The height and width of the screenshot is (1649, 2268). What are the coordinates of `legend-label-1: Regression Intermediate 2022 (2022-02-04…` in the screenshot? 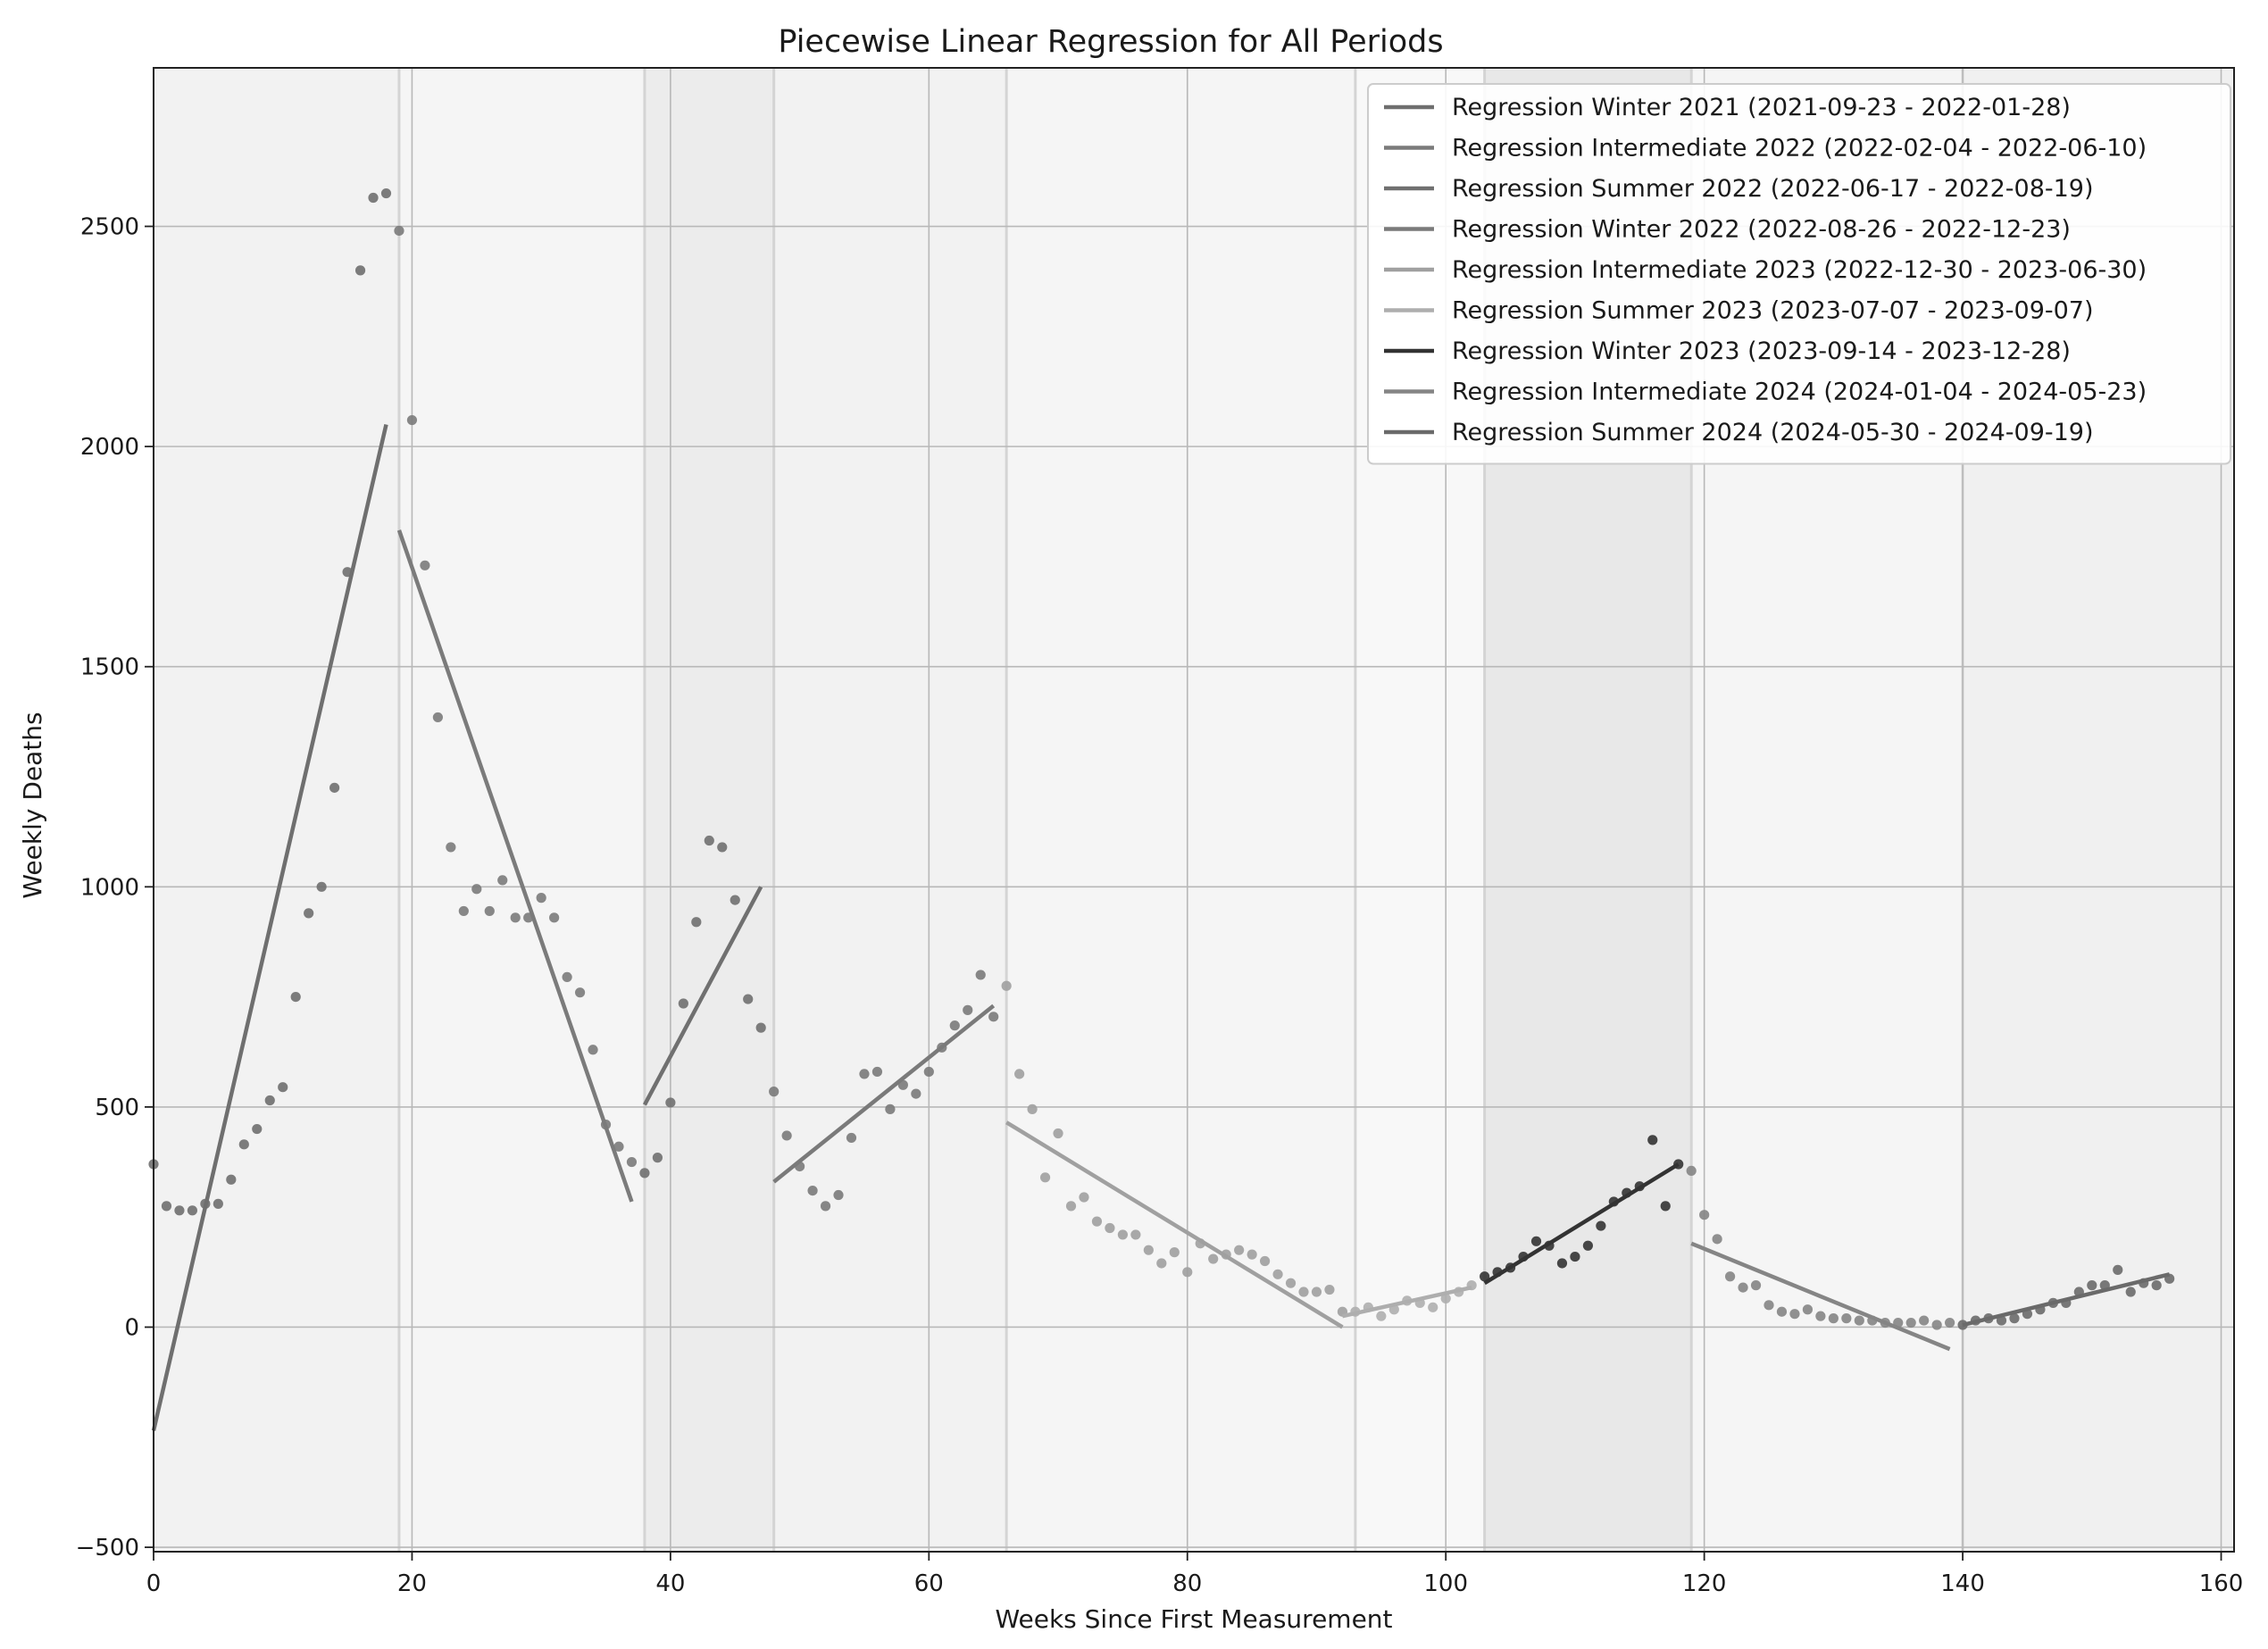 It's located at (1799, 148).